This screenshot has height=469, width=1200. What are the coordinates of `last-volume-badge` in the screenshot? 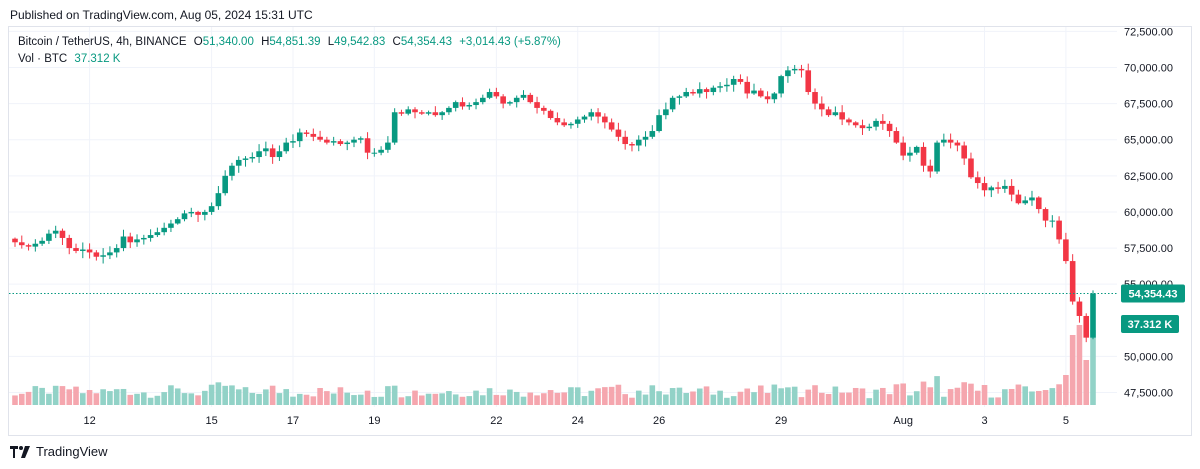 It's located at (1150, 324).